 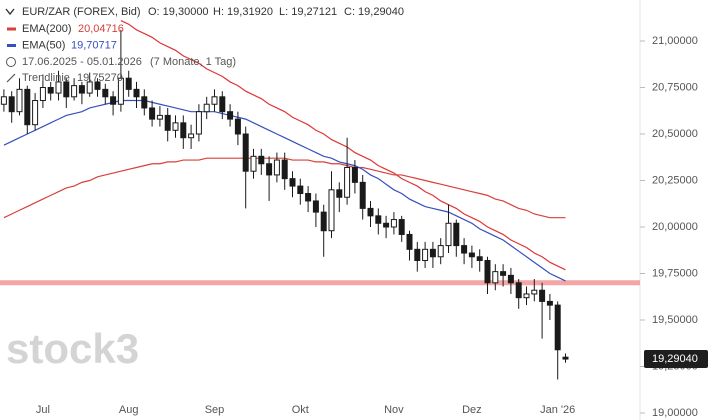 What do you see at coordinates (308, 12) in the screenshot?
I see `header-low: L: 19,27121` at bounding box center [308, 12].